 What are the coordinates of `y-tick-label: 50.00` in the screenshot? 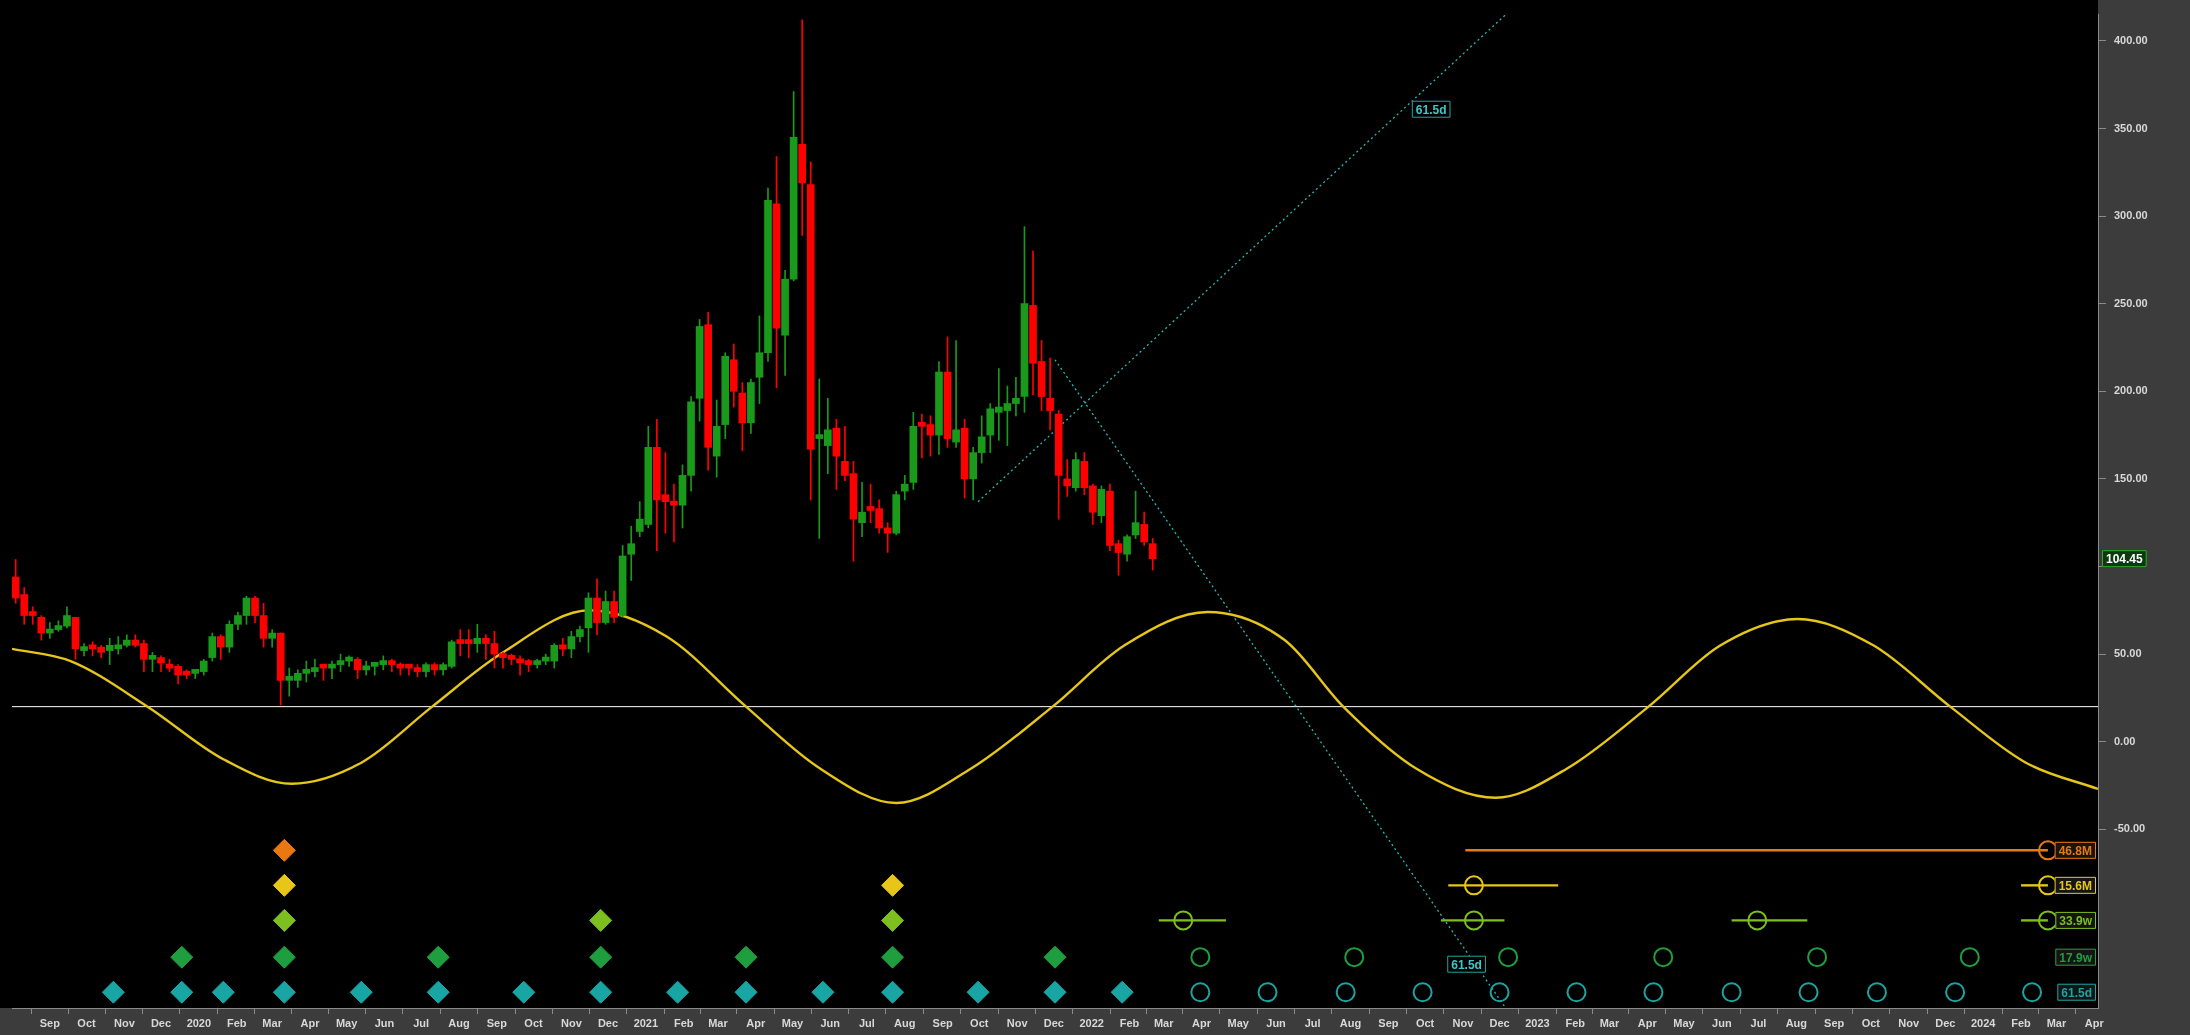 It's located at (2128, 653).